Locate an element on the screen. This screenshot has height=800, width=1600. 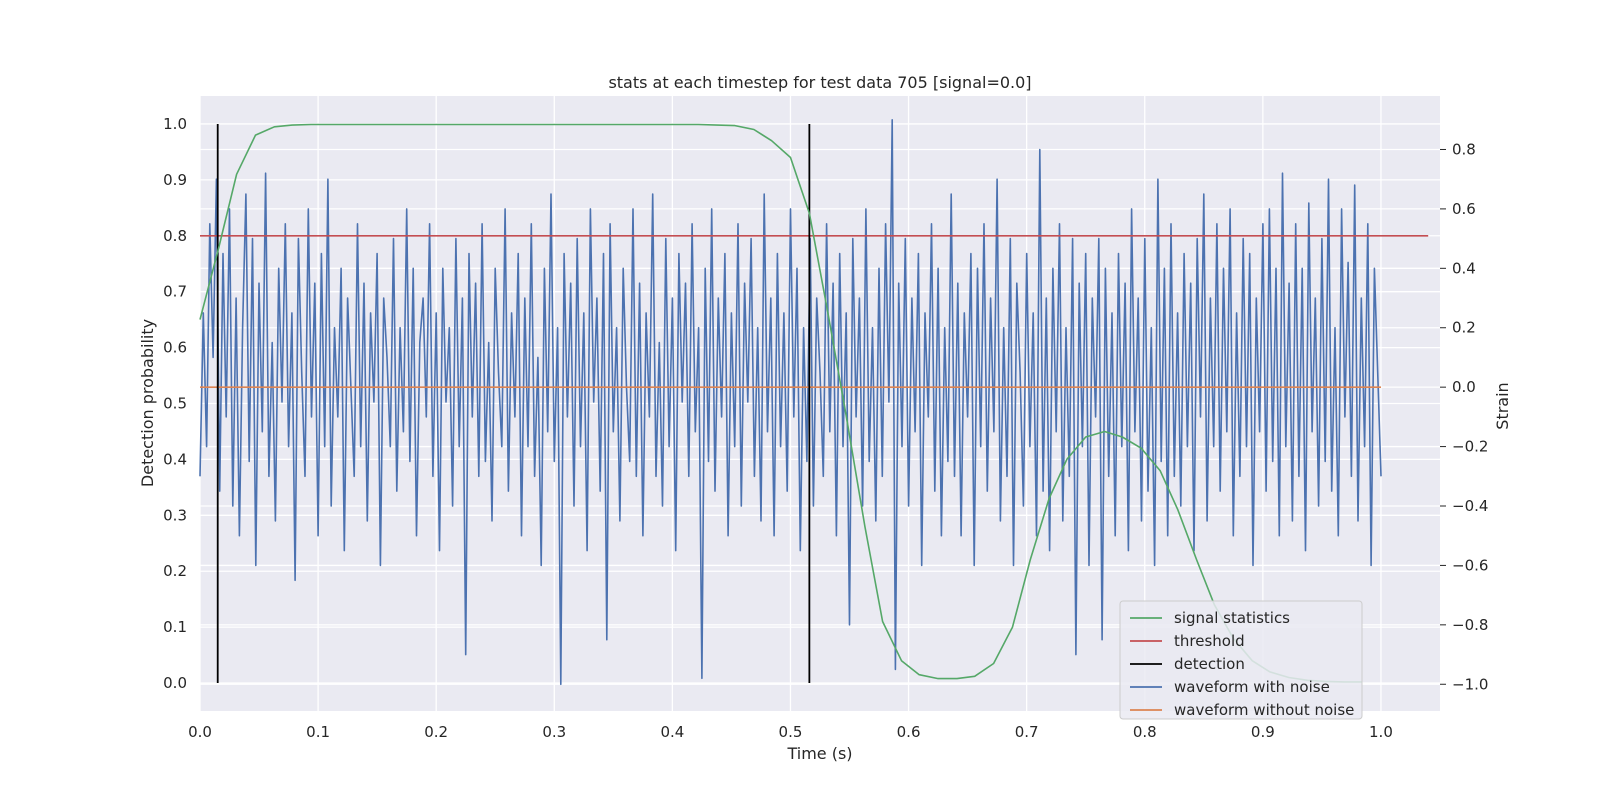
y2-axis-label: Strain is located at coordinates (1502, 405).